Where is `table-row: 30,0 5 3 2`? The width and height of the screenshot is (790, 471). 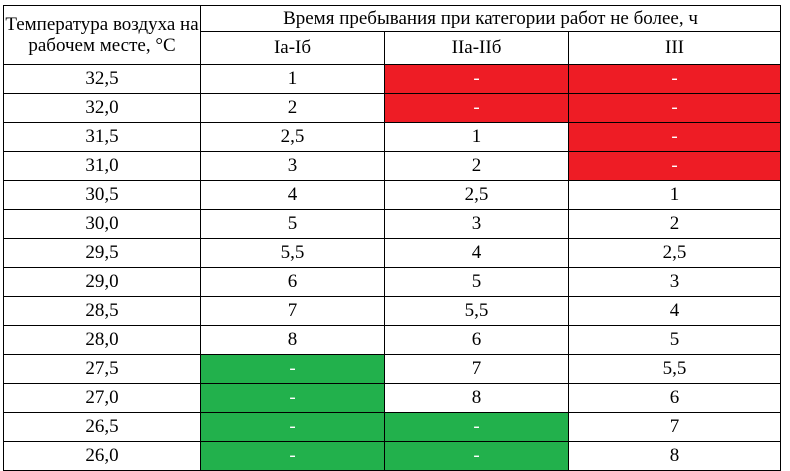
table-row: 30,0 5 3 2 is located at coordinates (392, 224).